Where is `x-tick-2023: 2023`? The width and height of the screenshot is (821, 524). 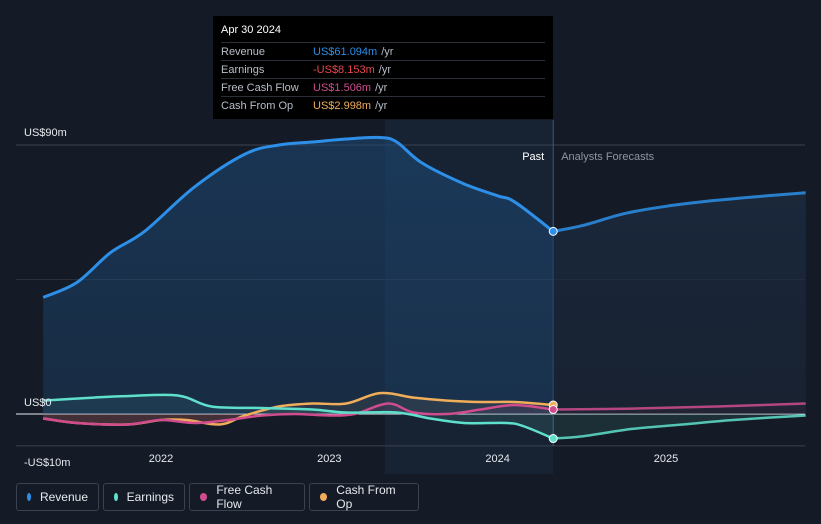 x-tick-2023: 2023 is located at coordinates (329, 459).